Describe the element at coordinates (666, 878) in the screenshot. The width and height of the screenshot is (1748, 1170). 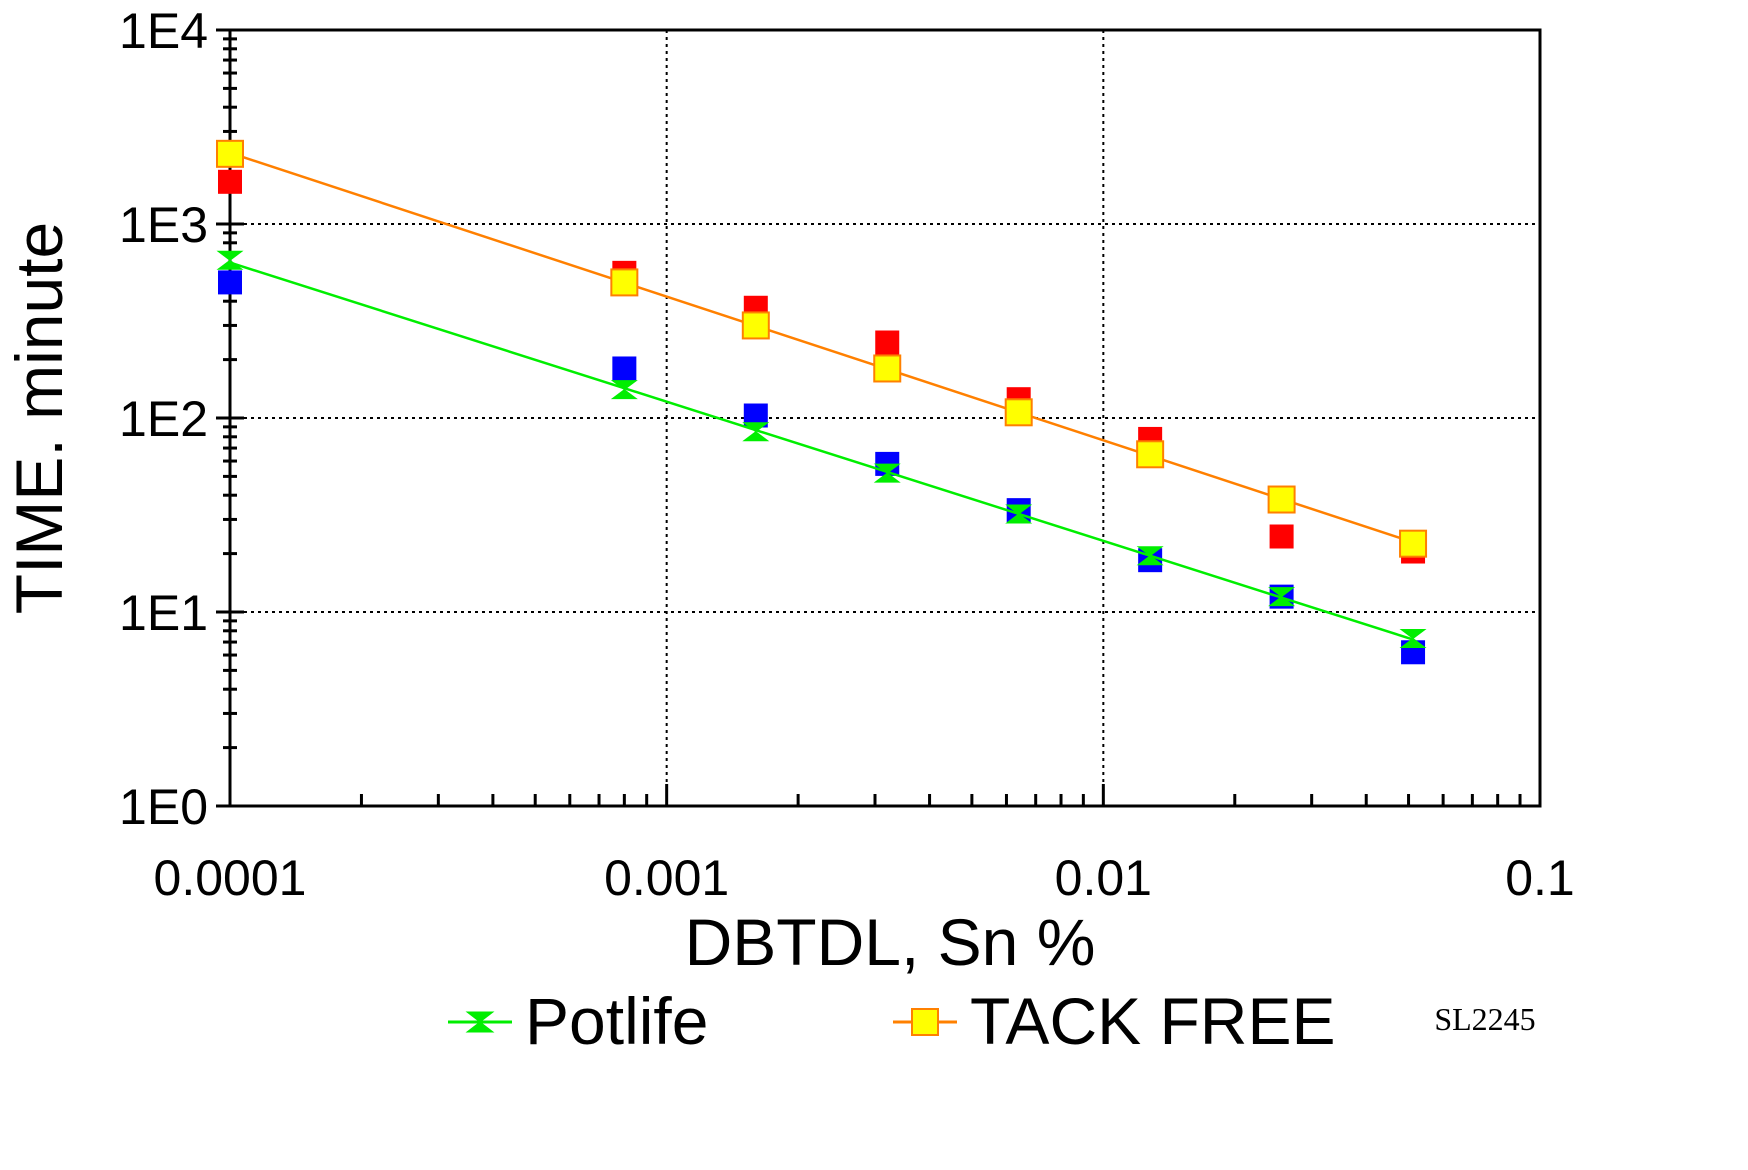
I see `x-tick-label: 0.001` at that location.